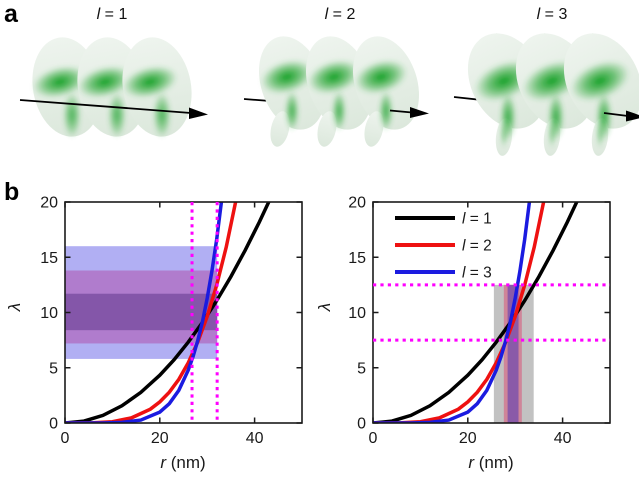  I want to click on vband-l=3, so click(513, 353).